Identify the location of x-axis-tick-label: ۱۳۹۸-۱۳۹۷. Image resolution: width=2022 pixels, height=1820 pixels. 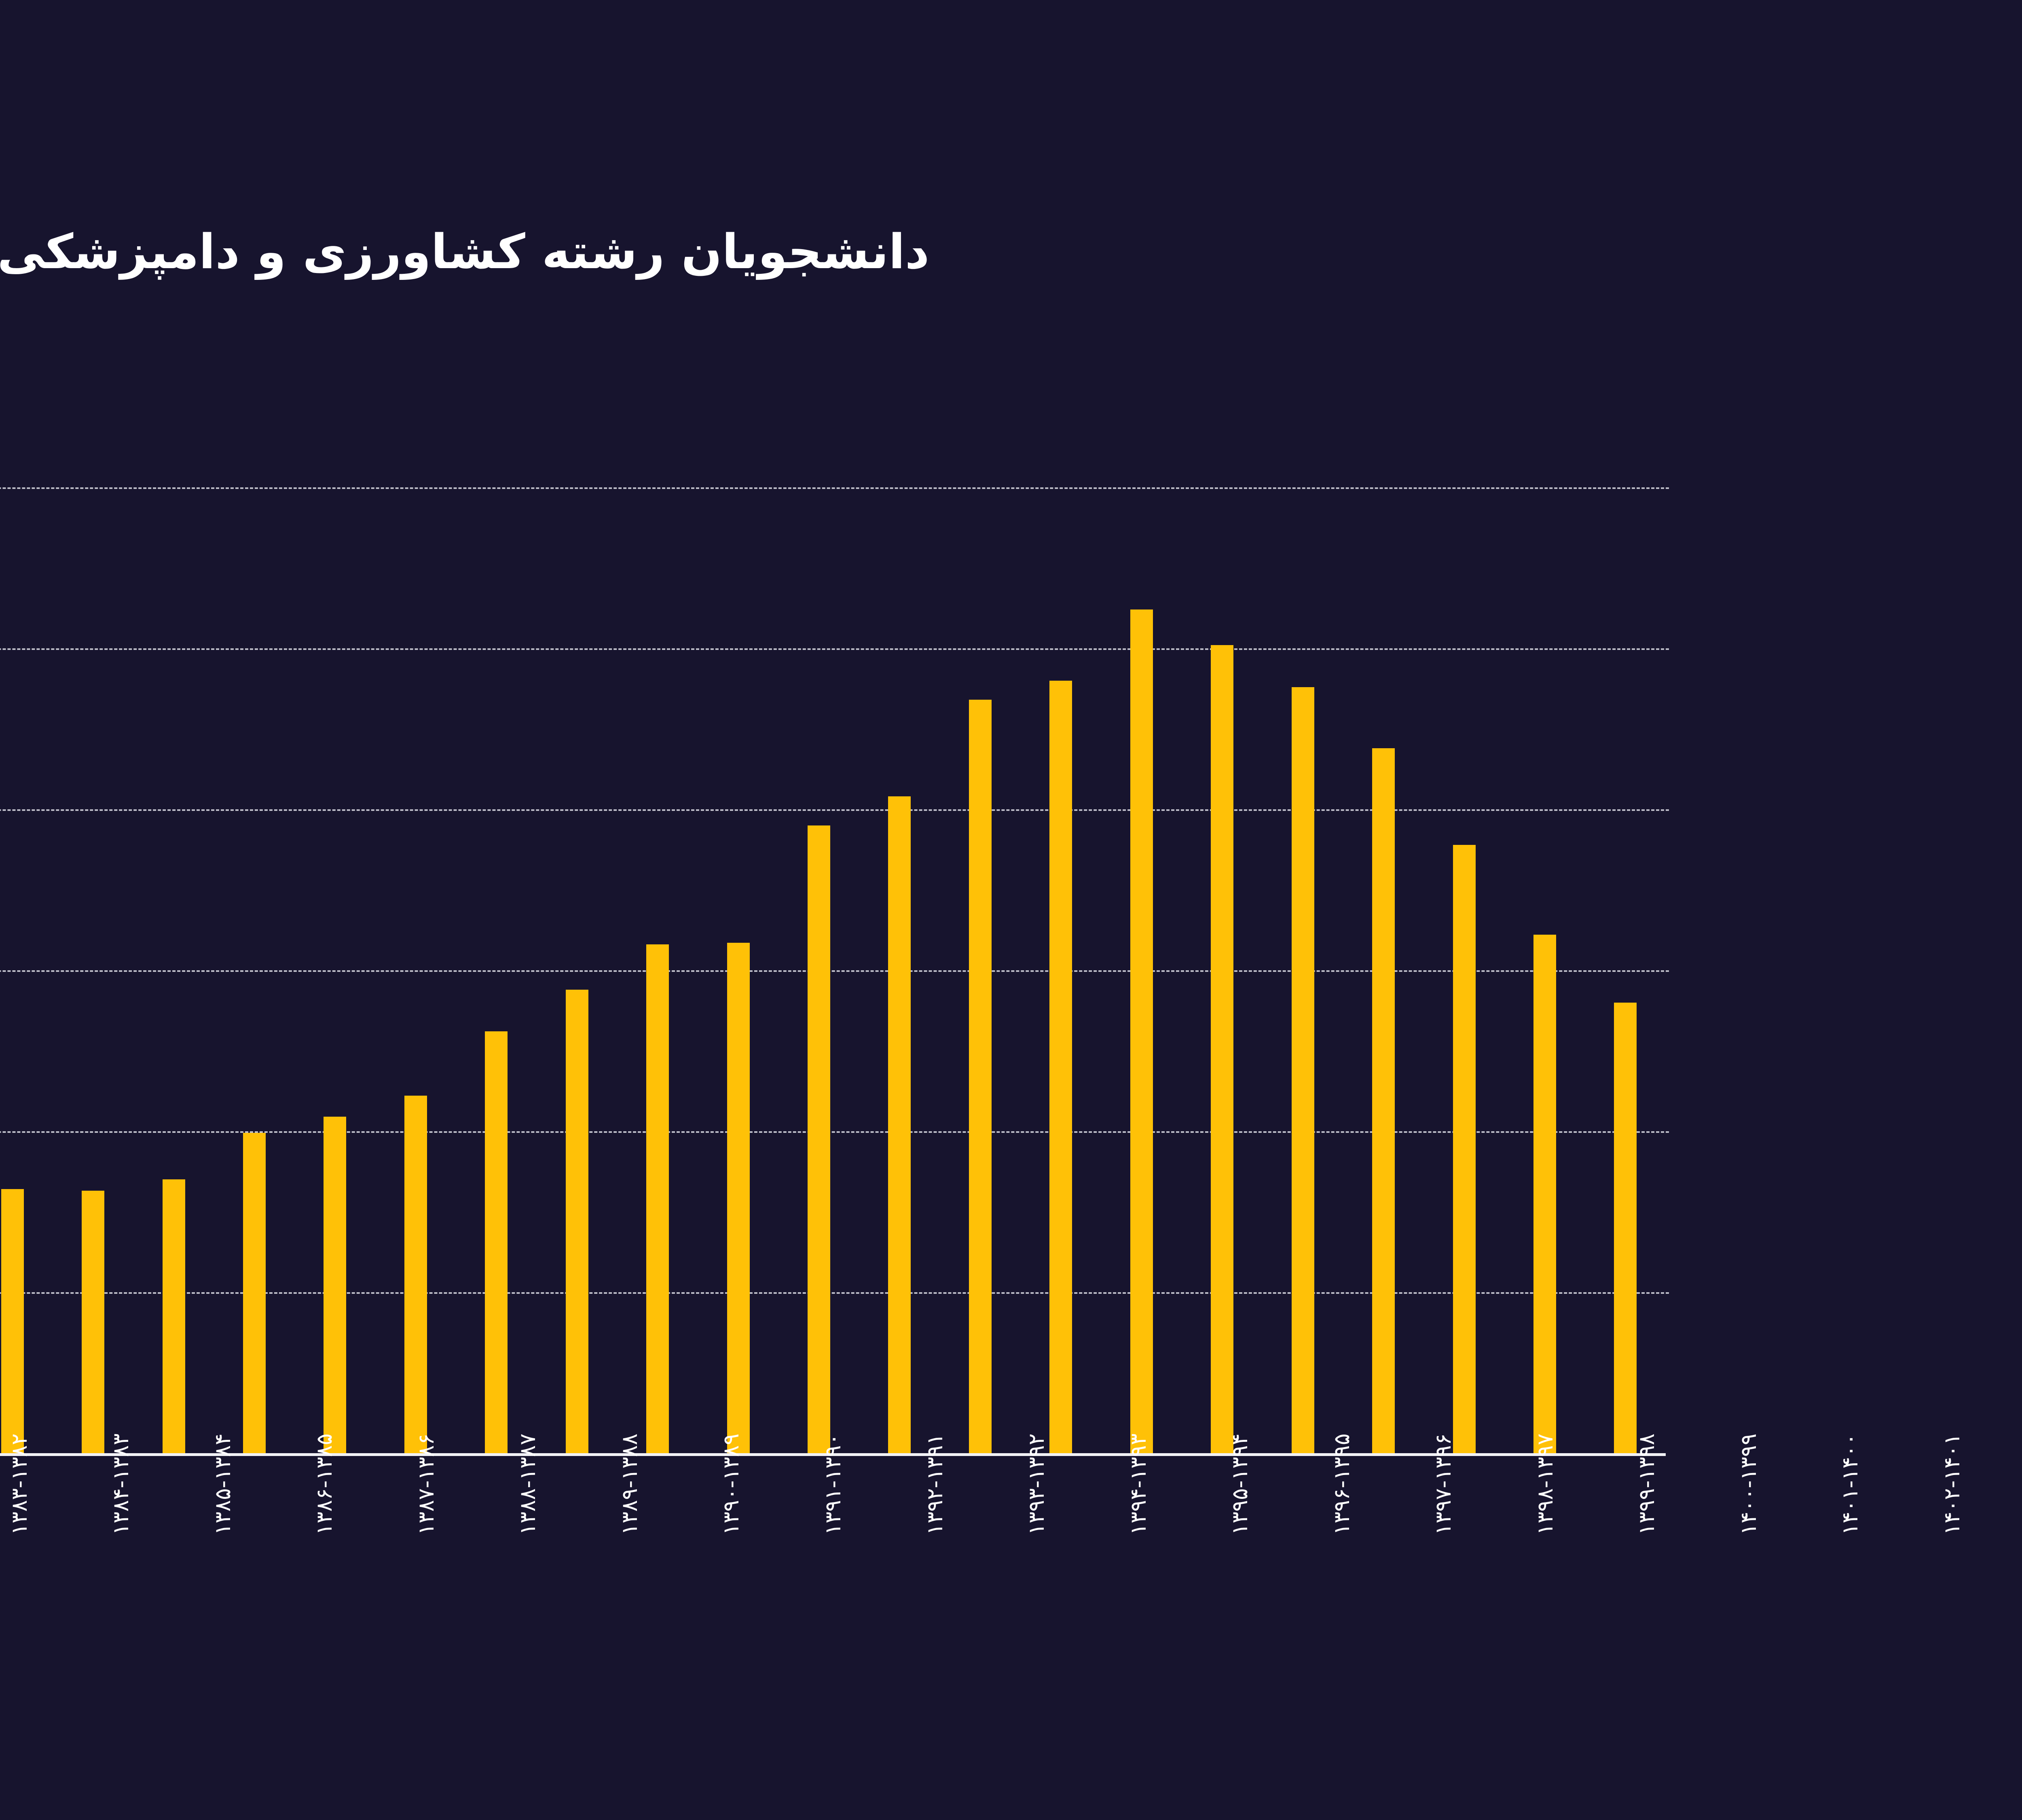
(1545, 1484).